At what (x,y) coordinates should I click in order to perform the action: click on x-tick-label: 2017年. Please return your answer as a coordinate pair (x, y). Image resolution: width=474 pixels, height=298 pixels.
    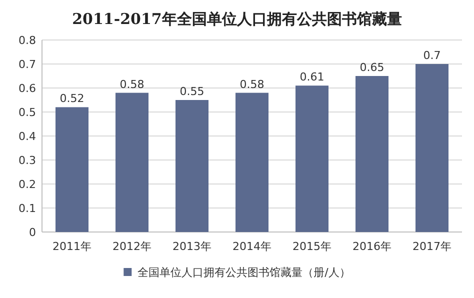
    Looking at the image, I should click on (432, 246).